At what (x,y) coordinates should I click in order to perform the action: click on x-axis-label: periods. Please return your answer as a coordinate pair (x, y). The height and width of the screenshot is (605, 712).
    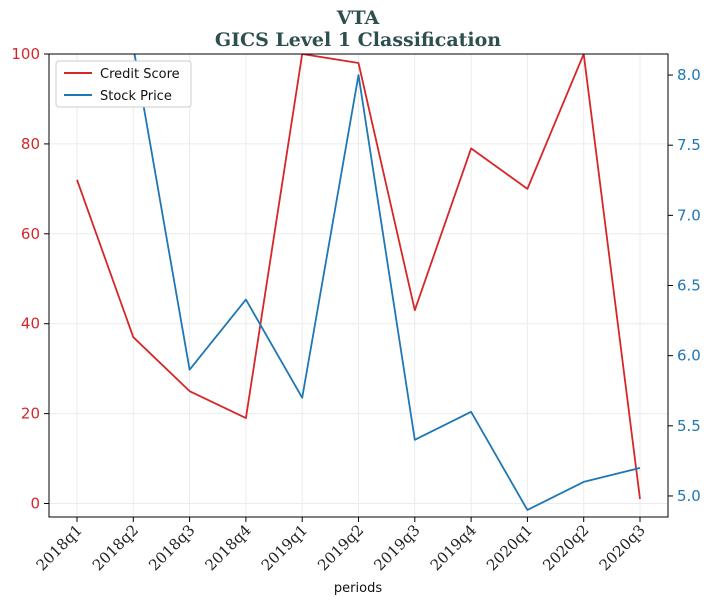
    Looking at the image, I should click on (358, 588).